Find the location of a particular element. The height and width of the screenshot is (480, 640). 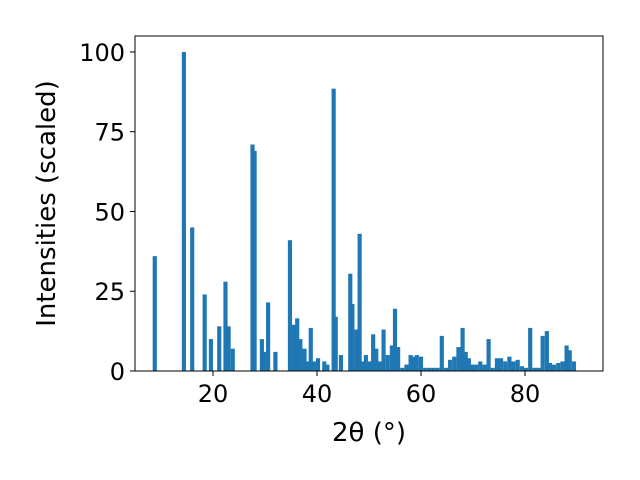

y-tick-label: 50 is located at coordinates (109, 212).